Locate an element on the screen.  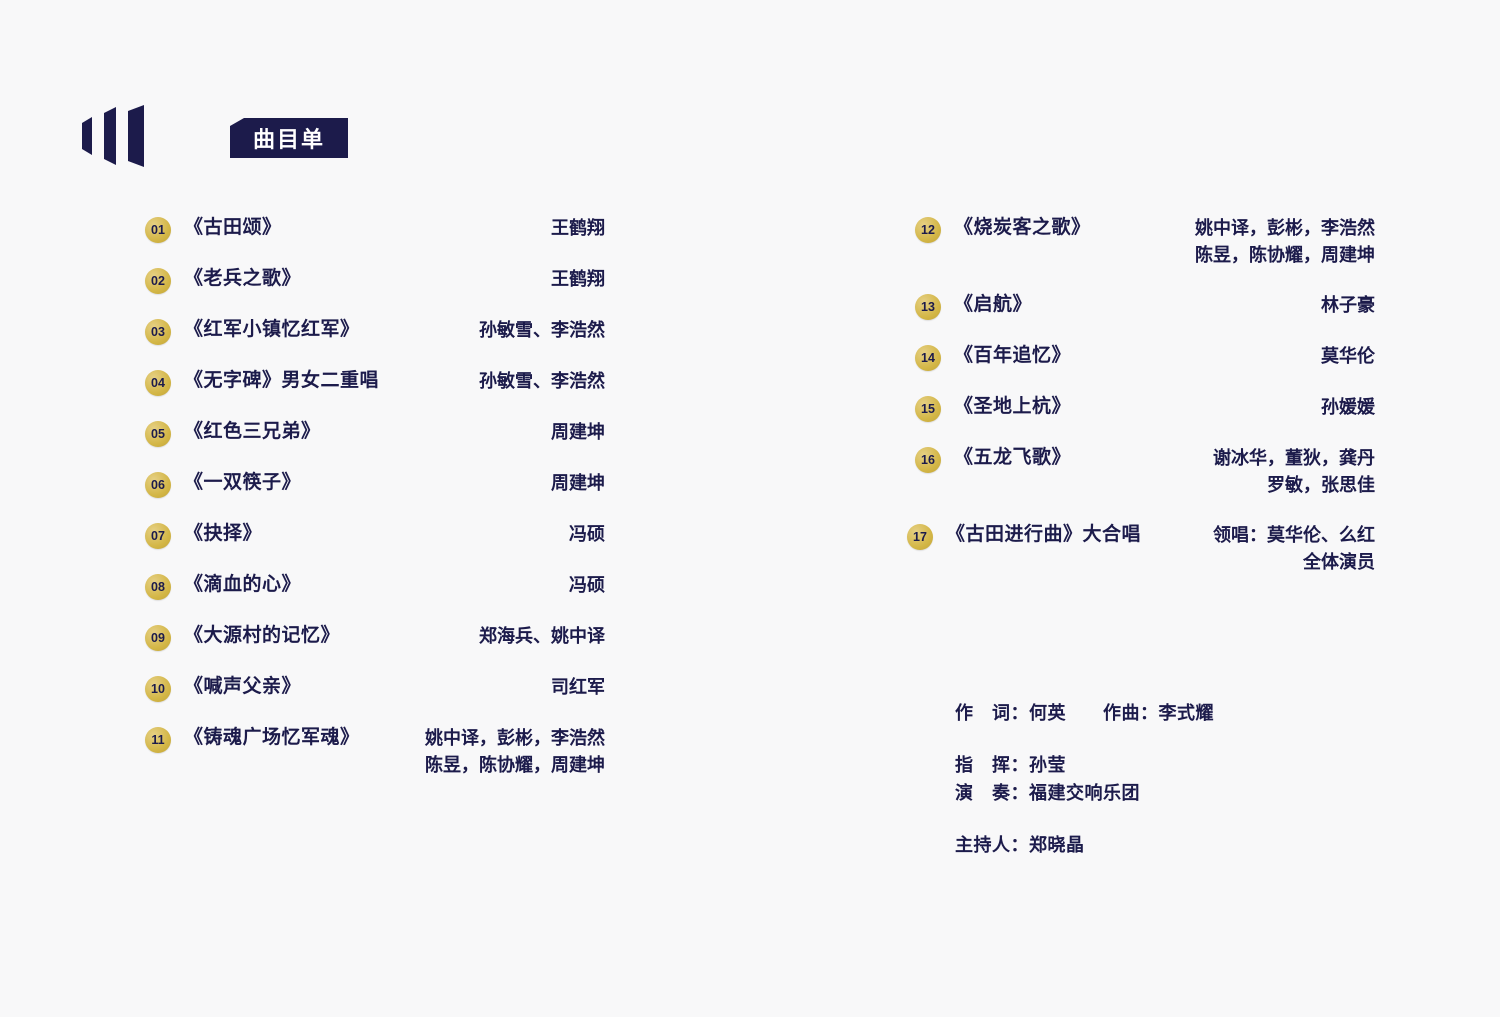
credit-line-lyrics-composer: 作 词：何英 作曲：李式耀 is located at coordinates (1084, 713).